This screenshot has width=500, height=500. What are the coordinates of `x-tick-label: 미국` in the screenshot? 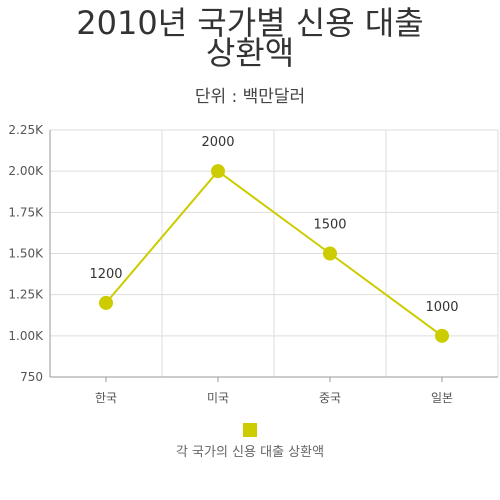 It's located at (218, 398).